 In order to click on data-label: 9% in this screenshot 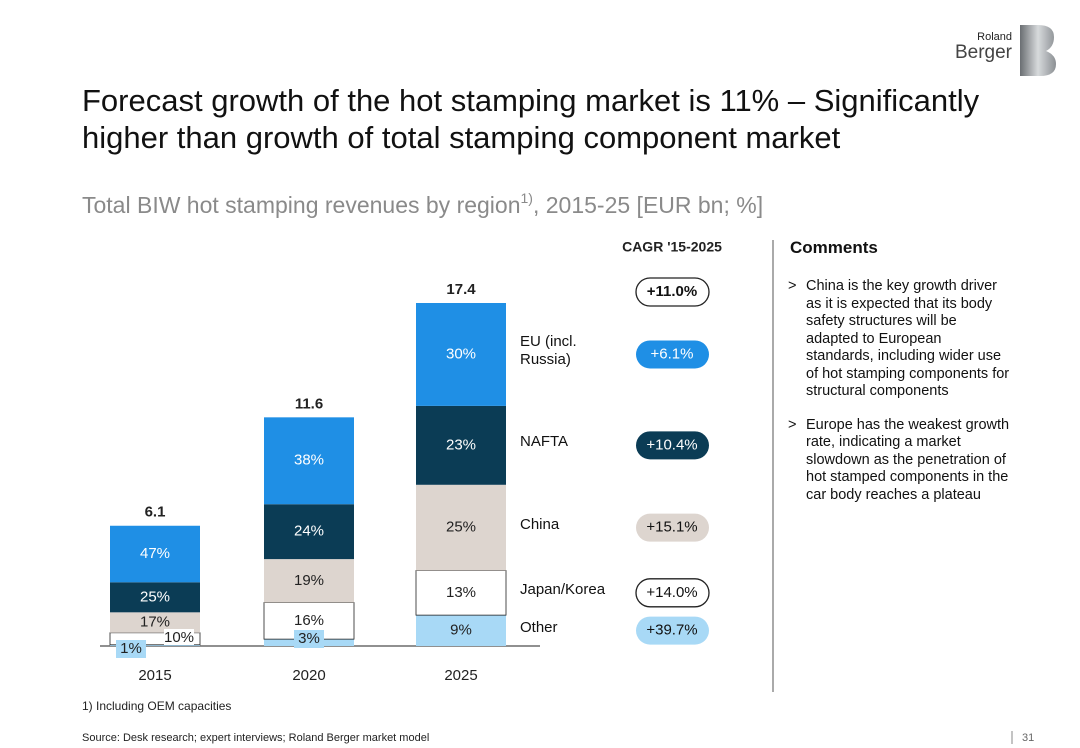, I will do `click(461, 630)`.